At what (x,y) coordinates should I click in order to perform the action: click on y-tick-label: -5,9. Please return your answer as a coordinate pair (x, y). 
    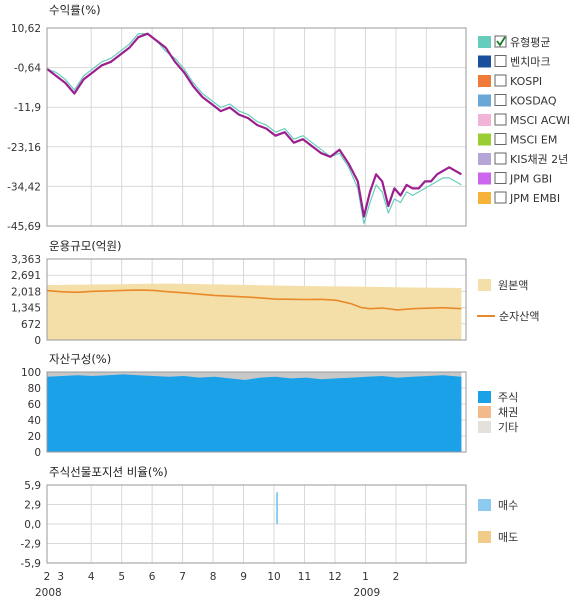
    Looking at the image, I should click on (31, 564).